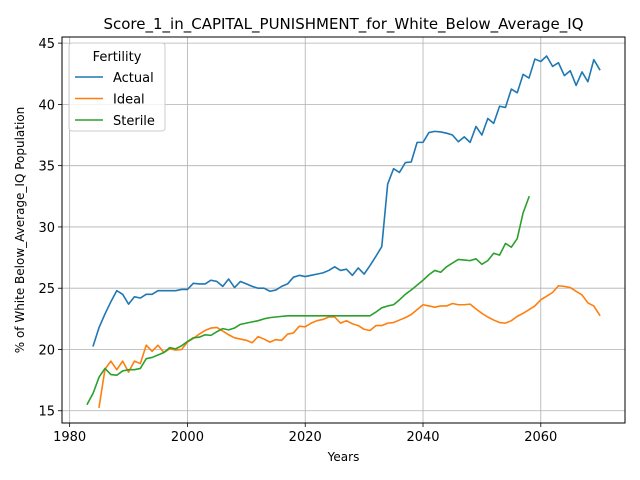 The width and height of the screenshot is (640, 480). Describe the element at coordinates (129, 100) in the screenshot. I see `legend-label-ideal: Ideal` at that location.